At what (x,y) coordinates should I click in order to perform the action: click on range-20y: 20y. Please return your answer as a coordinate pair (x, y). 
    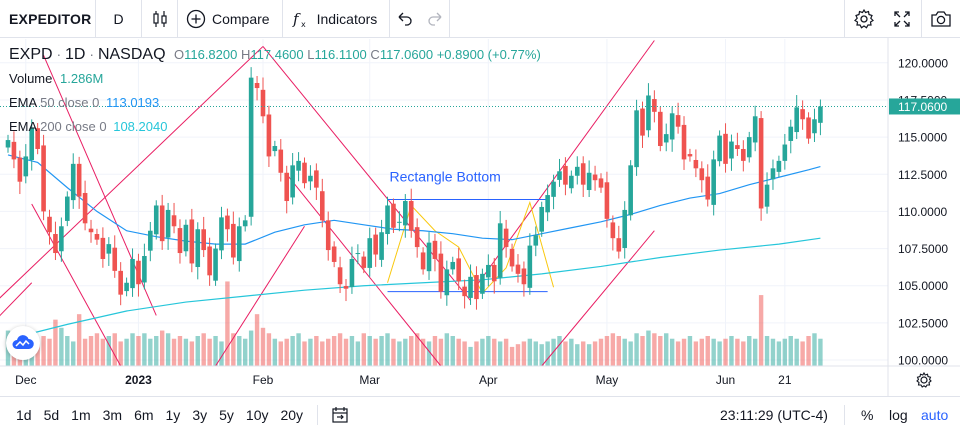
    Looking at the image, I should click on (292, 415).